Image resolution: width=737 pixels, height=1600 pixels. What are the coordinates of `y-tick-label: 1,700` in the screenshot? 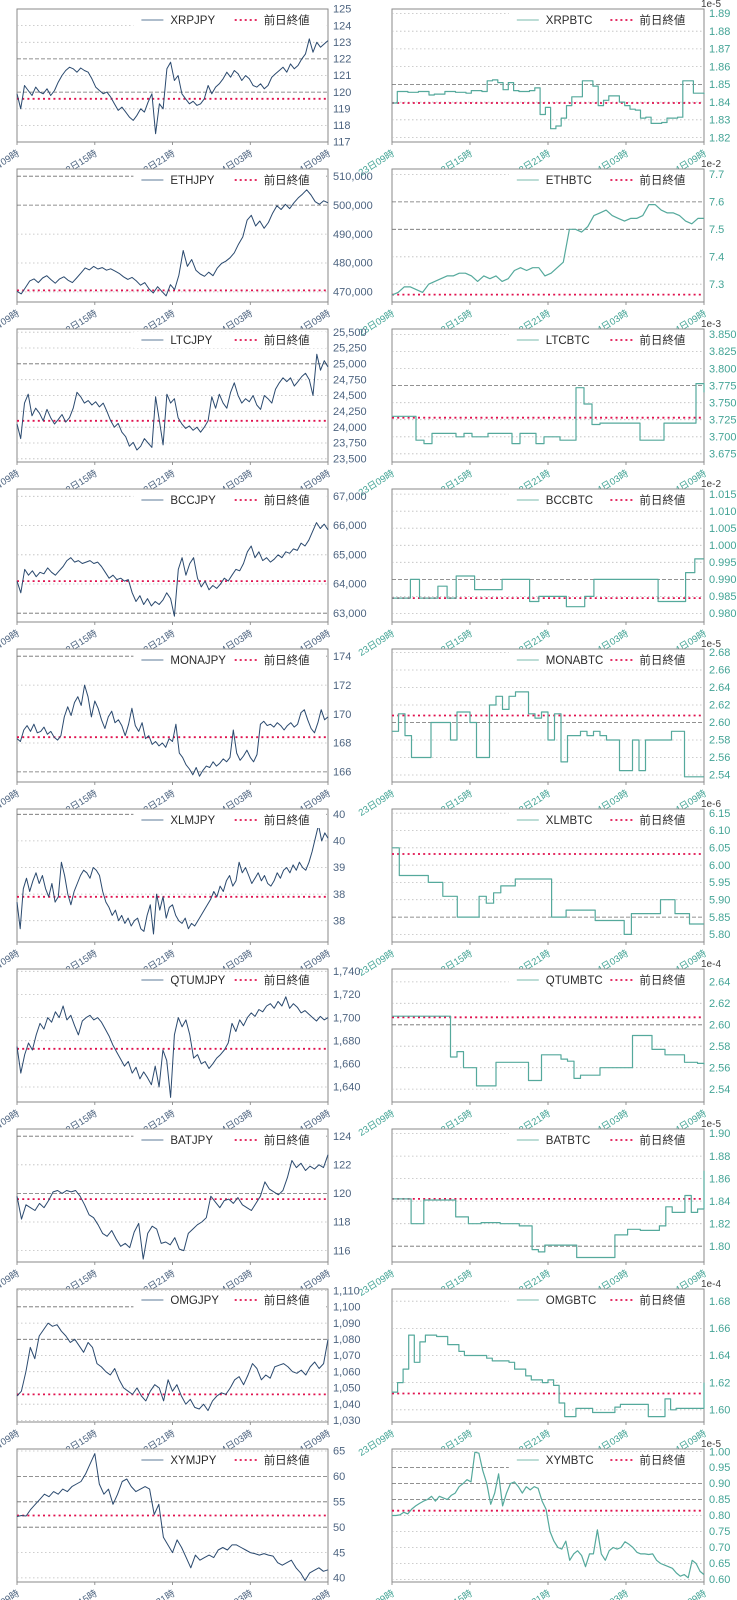 It's located at (347, 1018).